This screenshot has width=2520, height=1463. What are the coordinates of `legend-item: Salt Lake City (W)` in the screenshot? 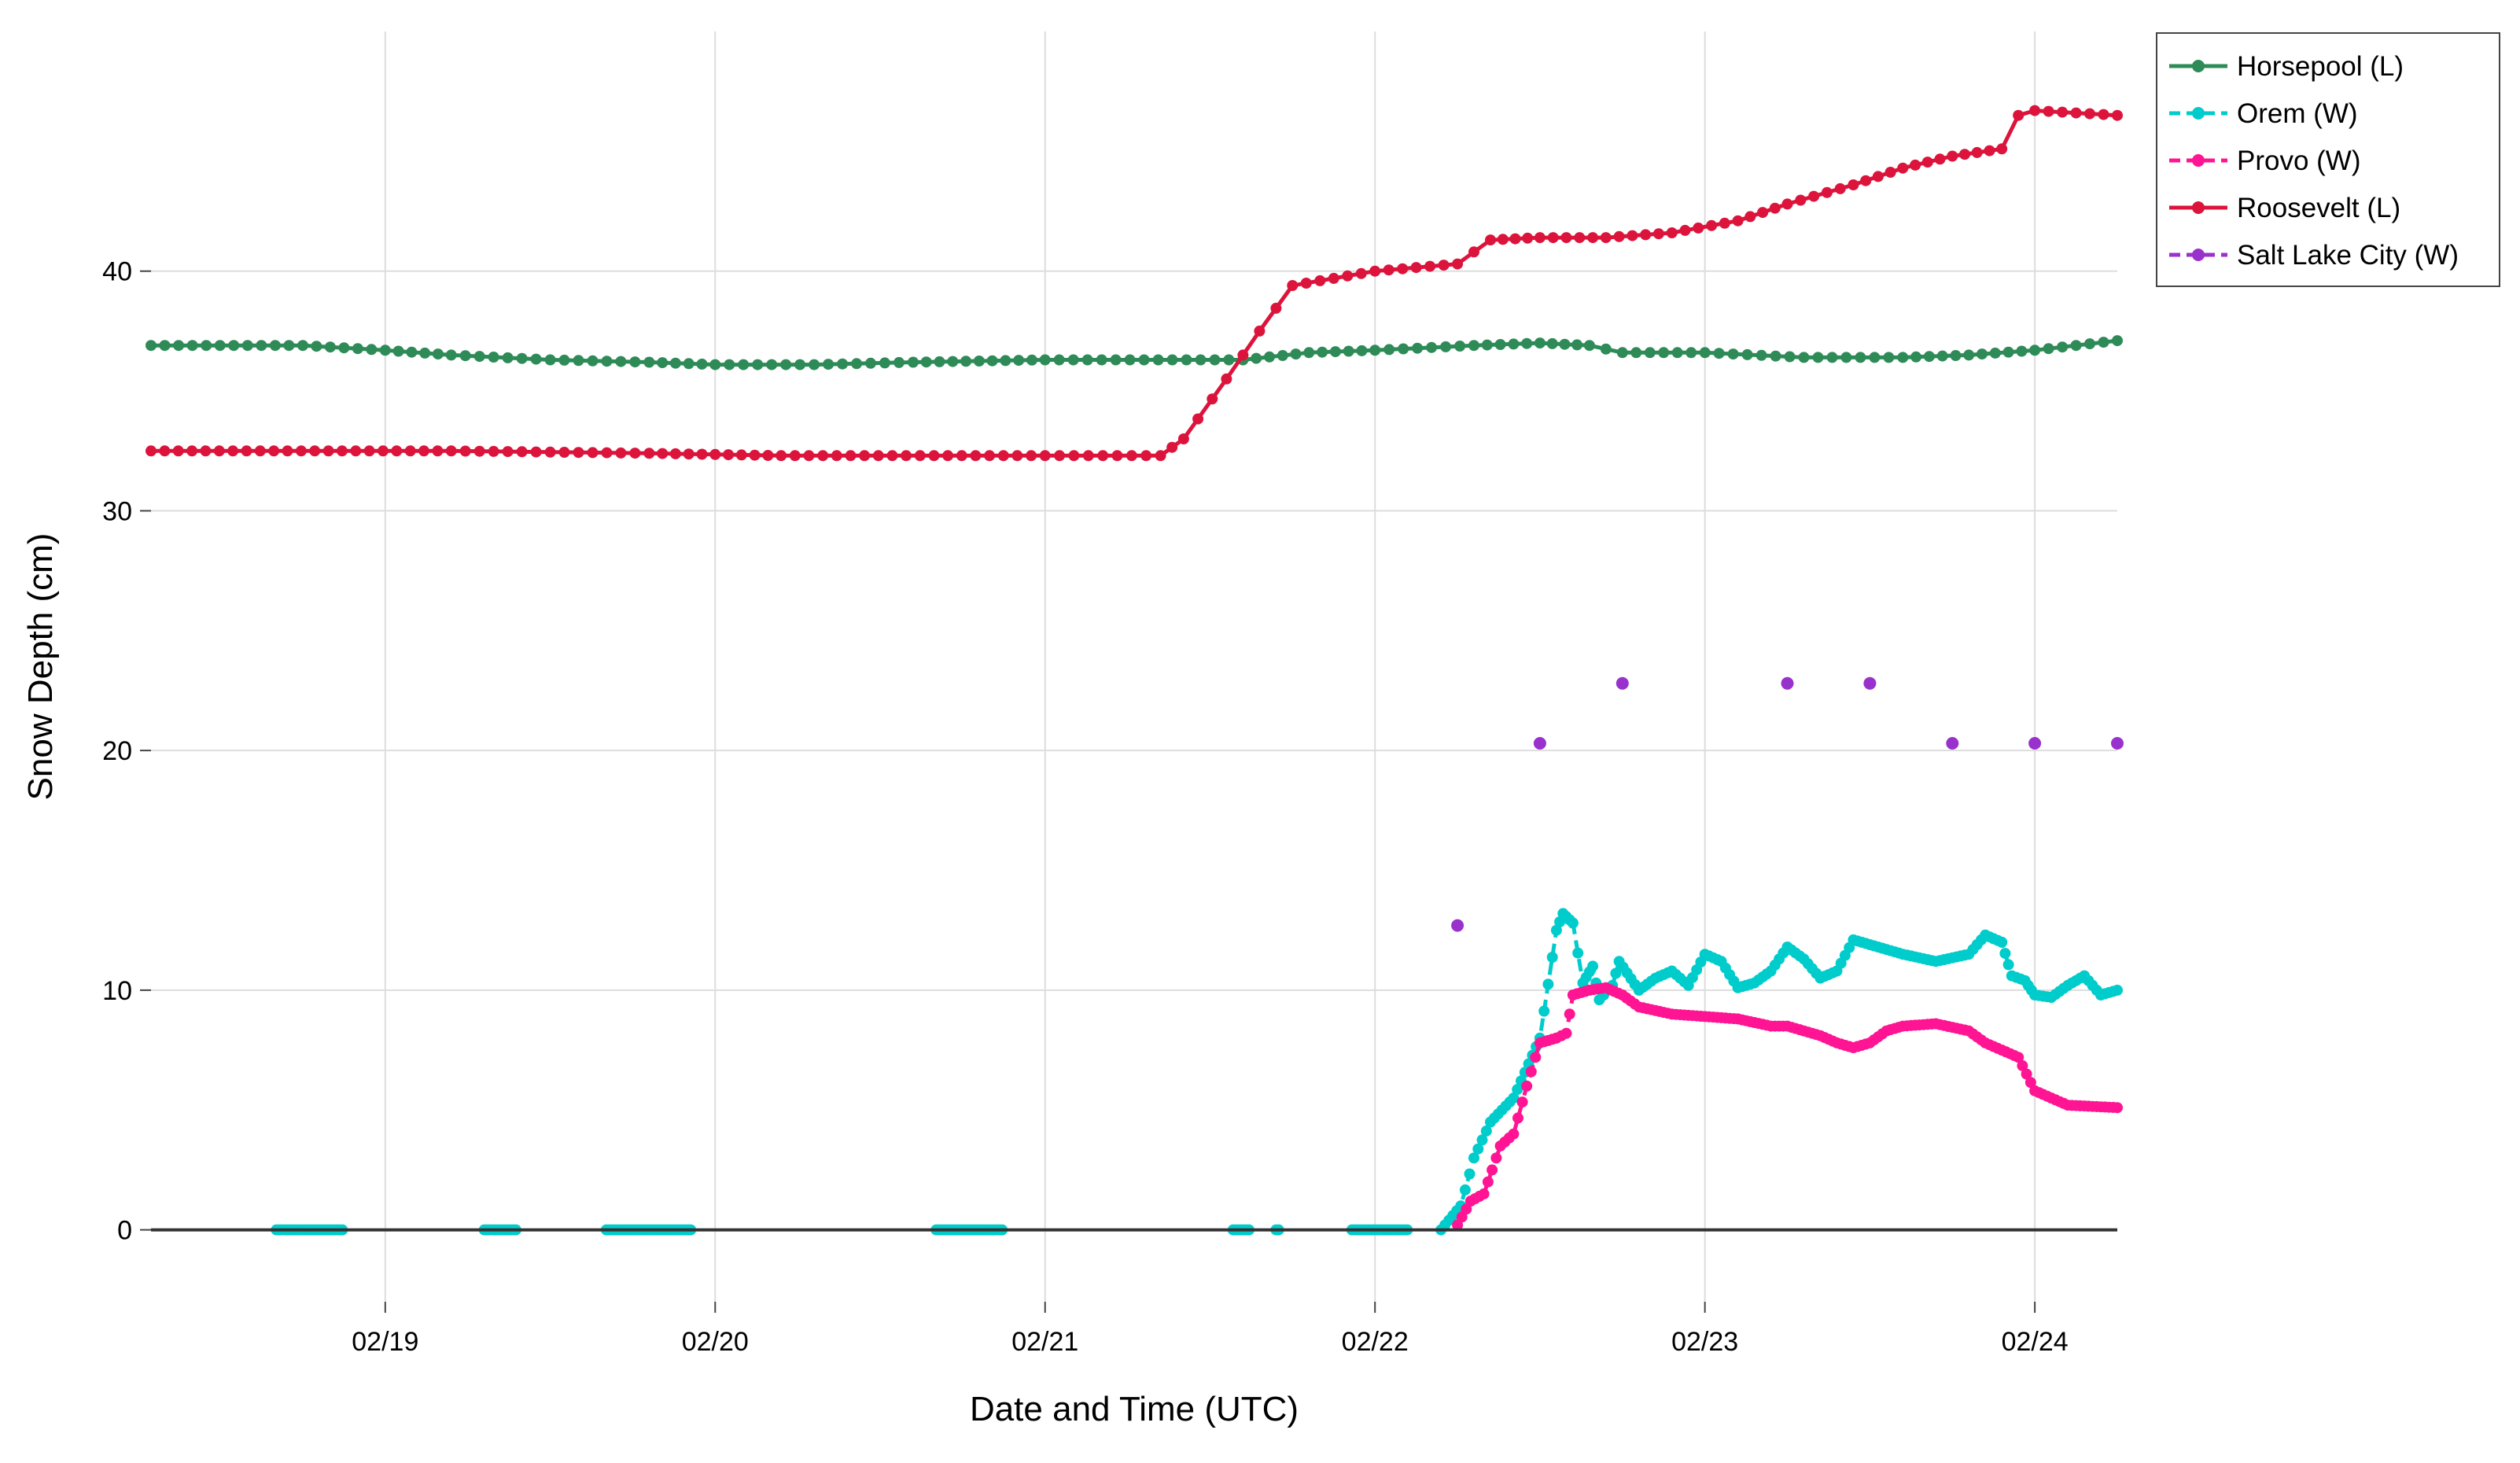 It's located at (2314, 255).